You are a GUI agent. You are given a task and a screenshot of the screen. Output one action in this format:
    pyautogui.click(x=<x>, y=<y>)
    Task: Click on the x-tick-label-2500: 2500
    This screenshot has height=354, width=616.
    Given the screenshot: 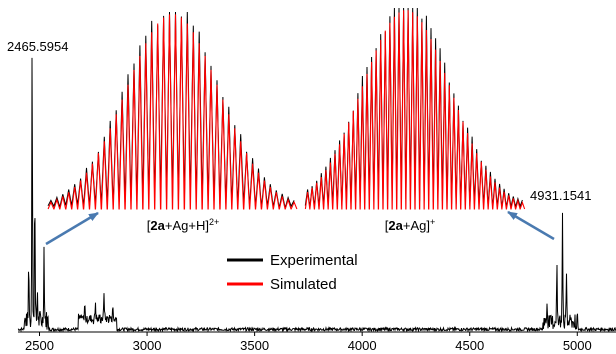 What is the action you would take?
    pyautogui.click(x=39, y=345)
    